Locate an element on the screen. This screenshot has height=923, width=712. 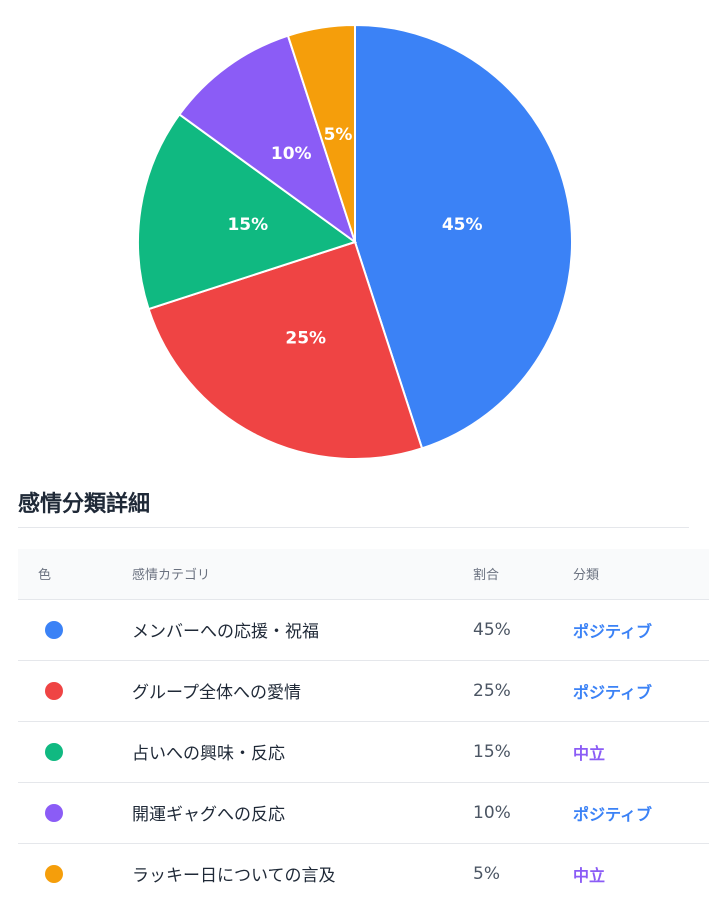
table-row: メンバーへの応援・祝福 45% ポジティブ is located at coordinates (363, 630).